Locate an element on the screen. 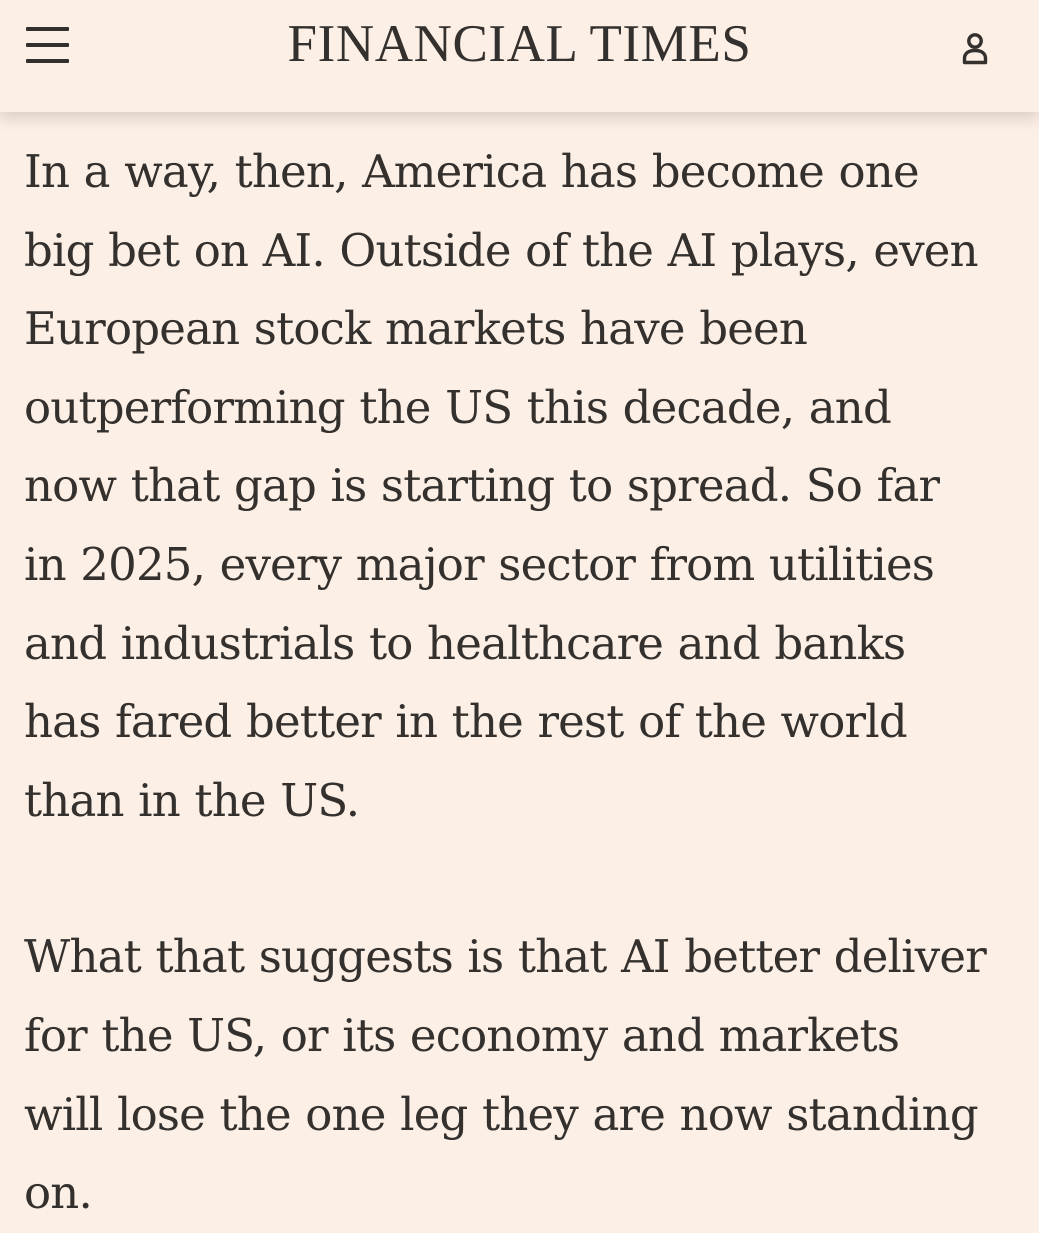  top-navigation-bar: FINANCIAL TIMES is located at coordinates (519, 56).